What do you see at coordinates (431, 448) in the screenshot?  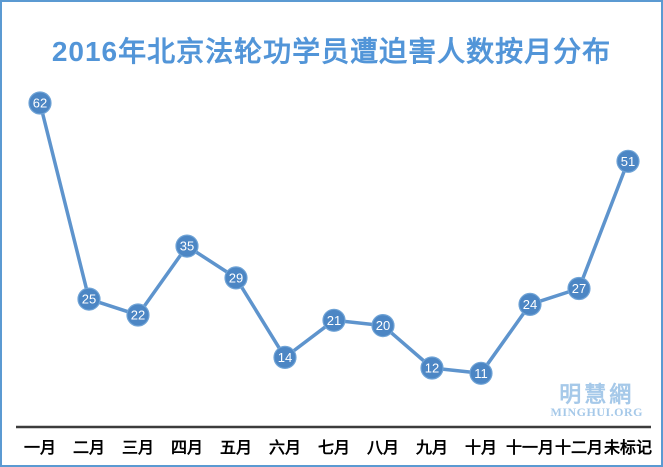 I see `x-axis-label: 九月` at bounding box center [431, 448].